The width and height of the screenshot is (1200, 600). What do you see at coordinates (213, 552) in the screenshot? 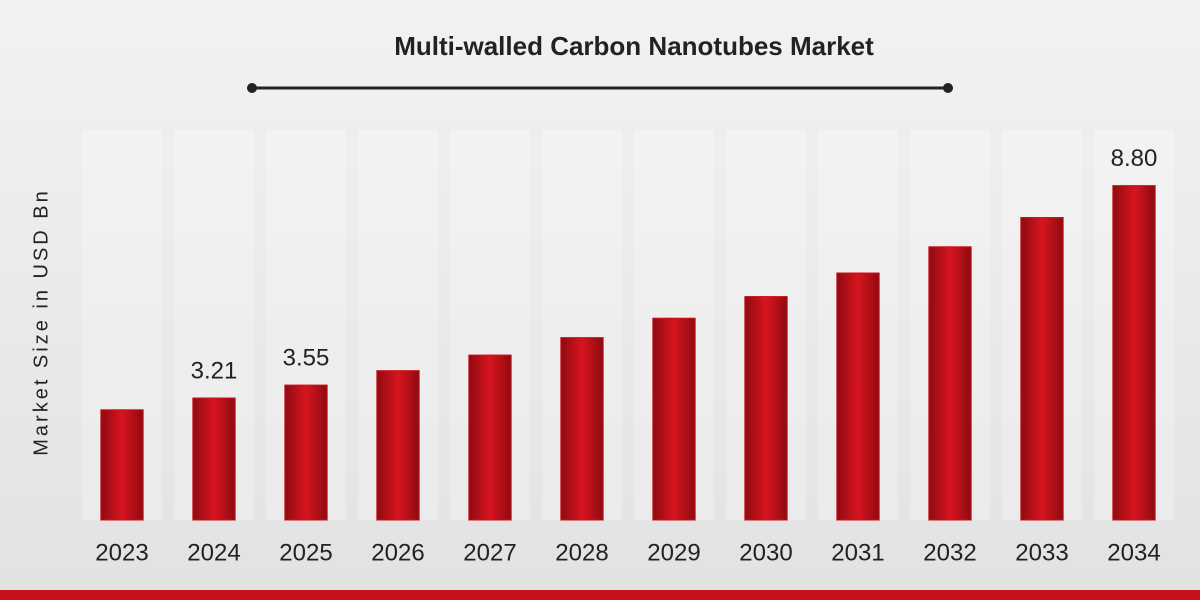
I see `x-tick-label: 2024` at bounding box center [213, 552].